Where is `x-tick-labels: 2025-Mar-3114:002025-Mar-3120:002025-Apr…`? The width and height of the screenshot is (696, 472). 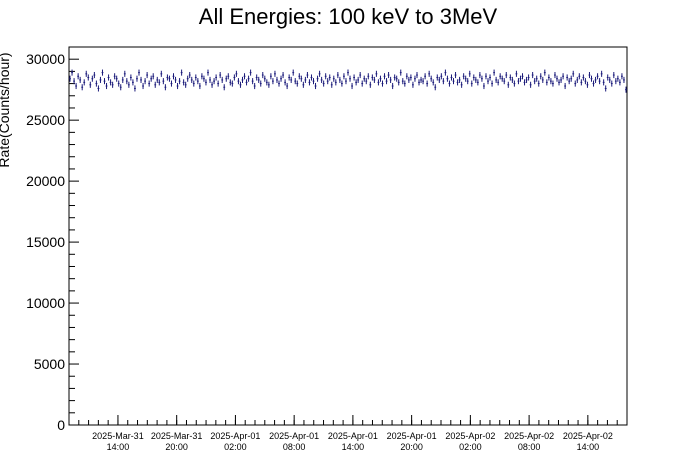
x-tick-labels: 2025-Mar-3114:002025-Mar-3120:002025-Apr… is located at coordinates (352, 441).